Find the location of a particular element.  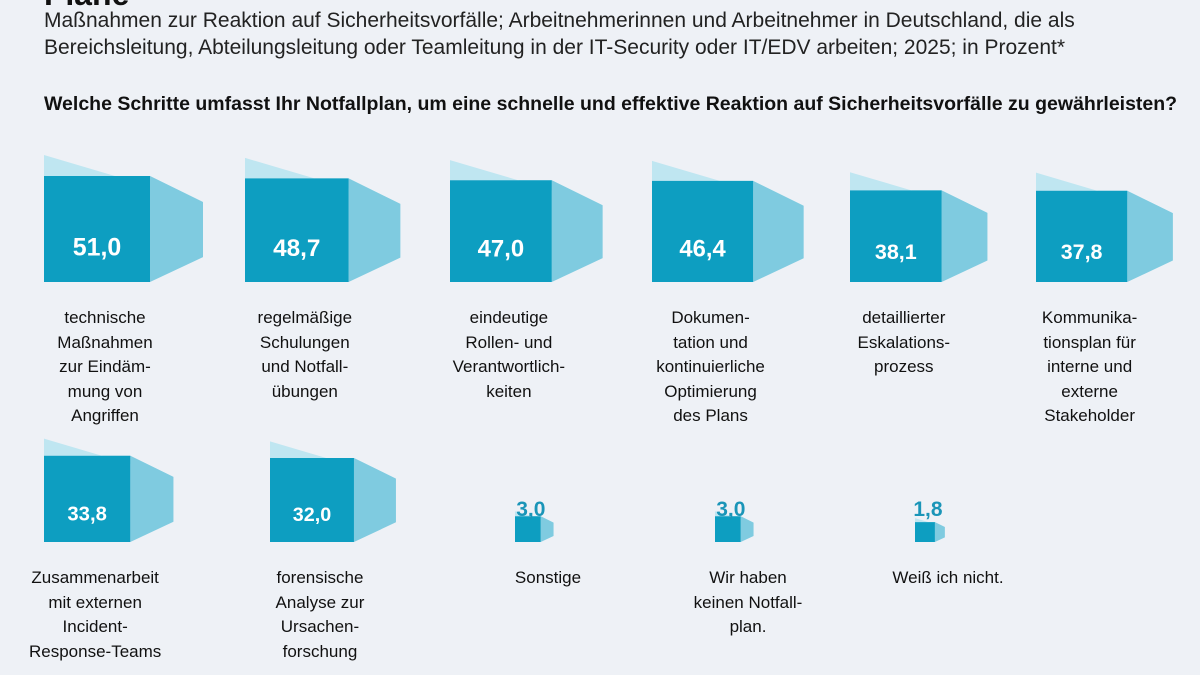

data-label: 1,8 is located at coordinates (928, 509).